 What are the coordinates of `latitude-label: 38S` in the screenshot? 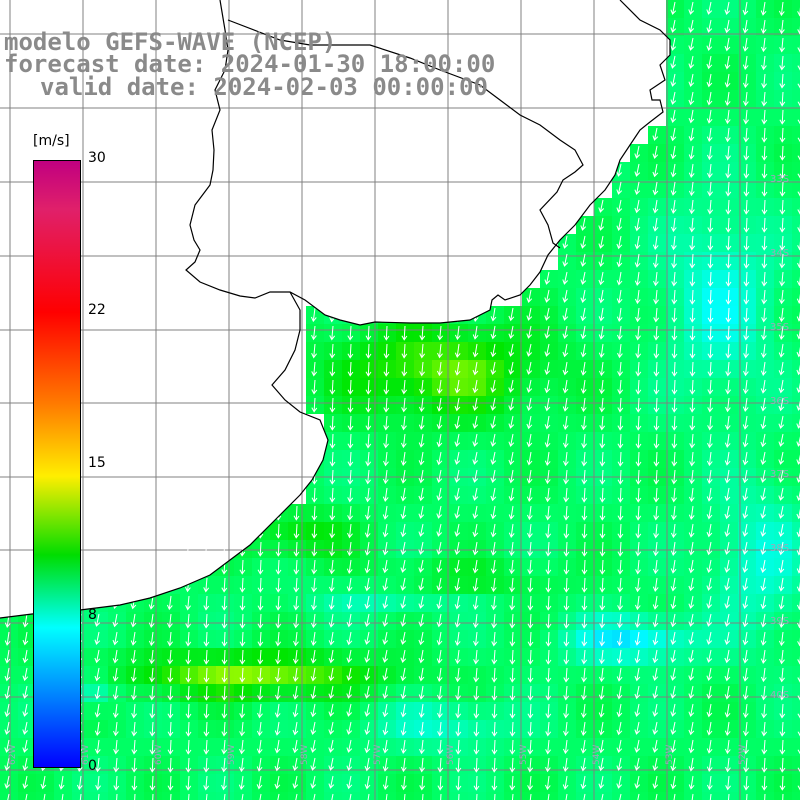 It's located at (780, 548).